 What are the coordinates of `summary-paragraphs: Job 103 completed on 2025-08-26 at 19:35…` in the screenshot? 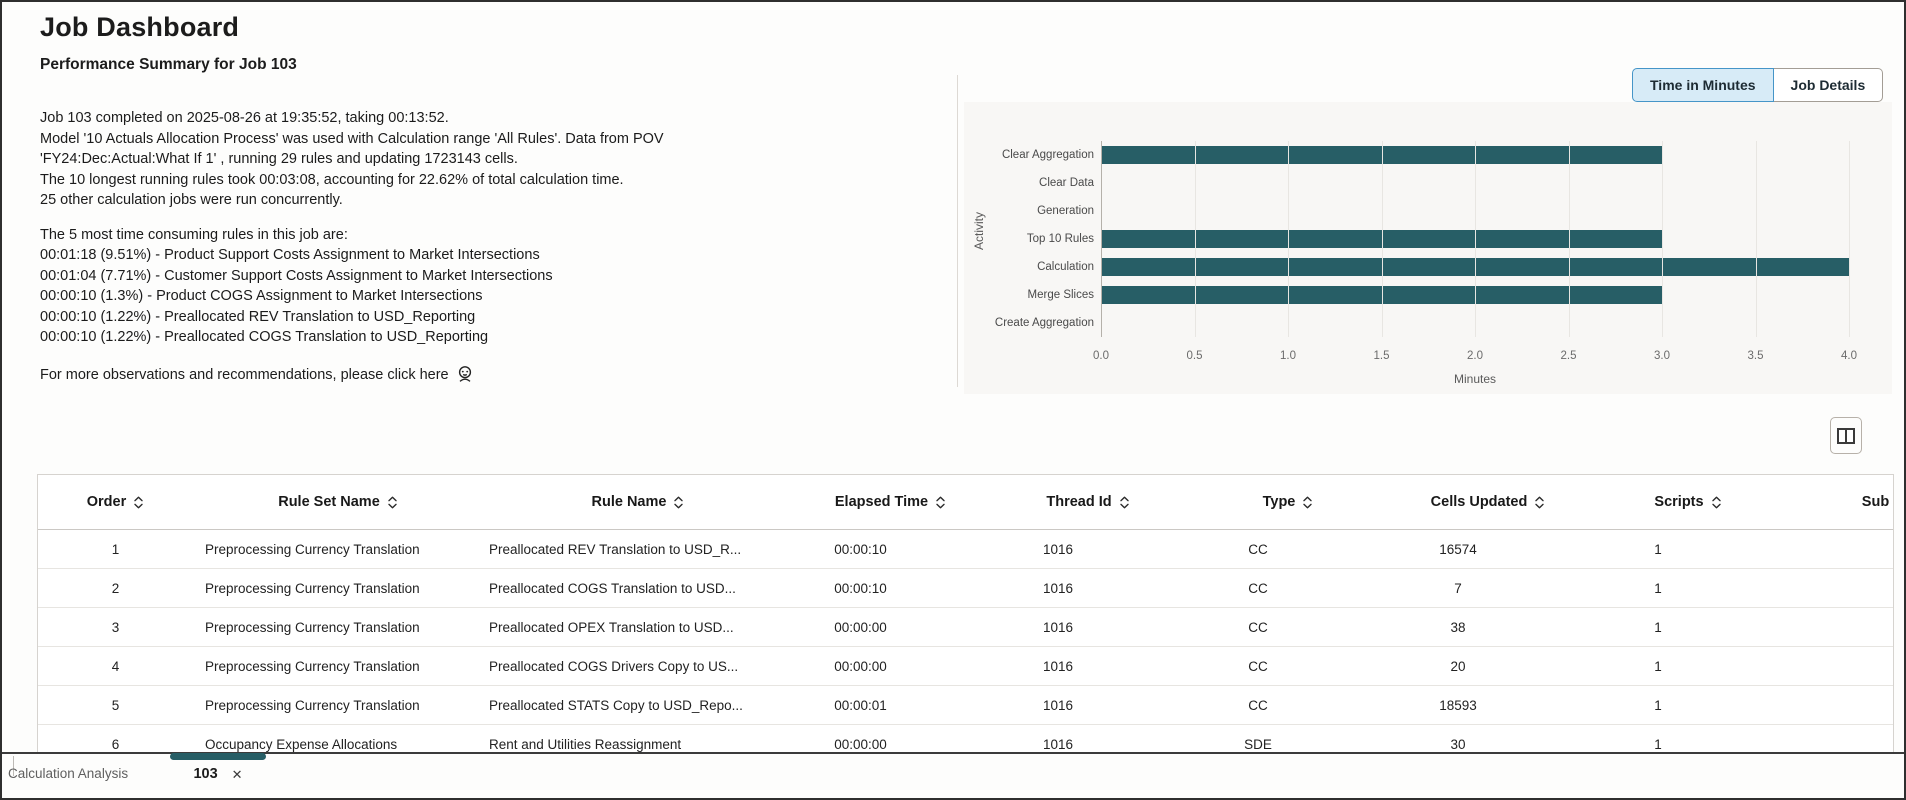 It's located at (480, 228).